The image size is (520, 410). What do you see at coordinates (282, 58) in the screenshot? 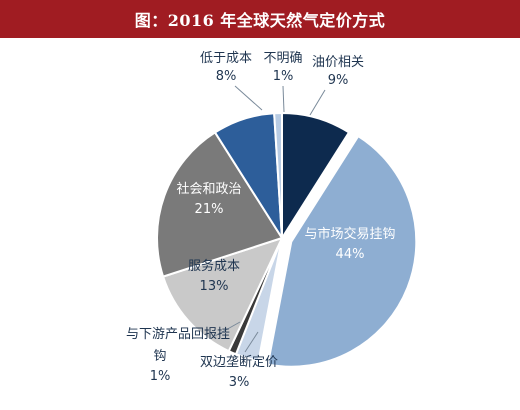
I see `slice-label-unclear: 不明确` at bounding box center [282, 58].